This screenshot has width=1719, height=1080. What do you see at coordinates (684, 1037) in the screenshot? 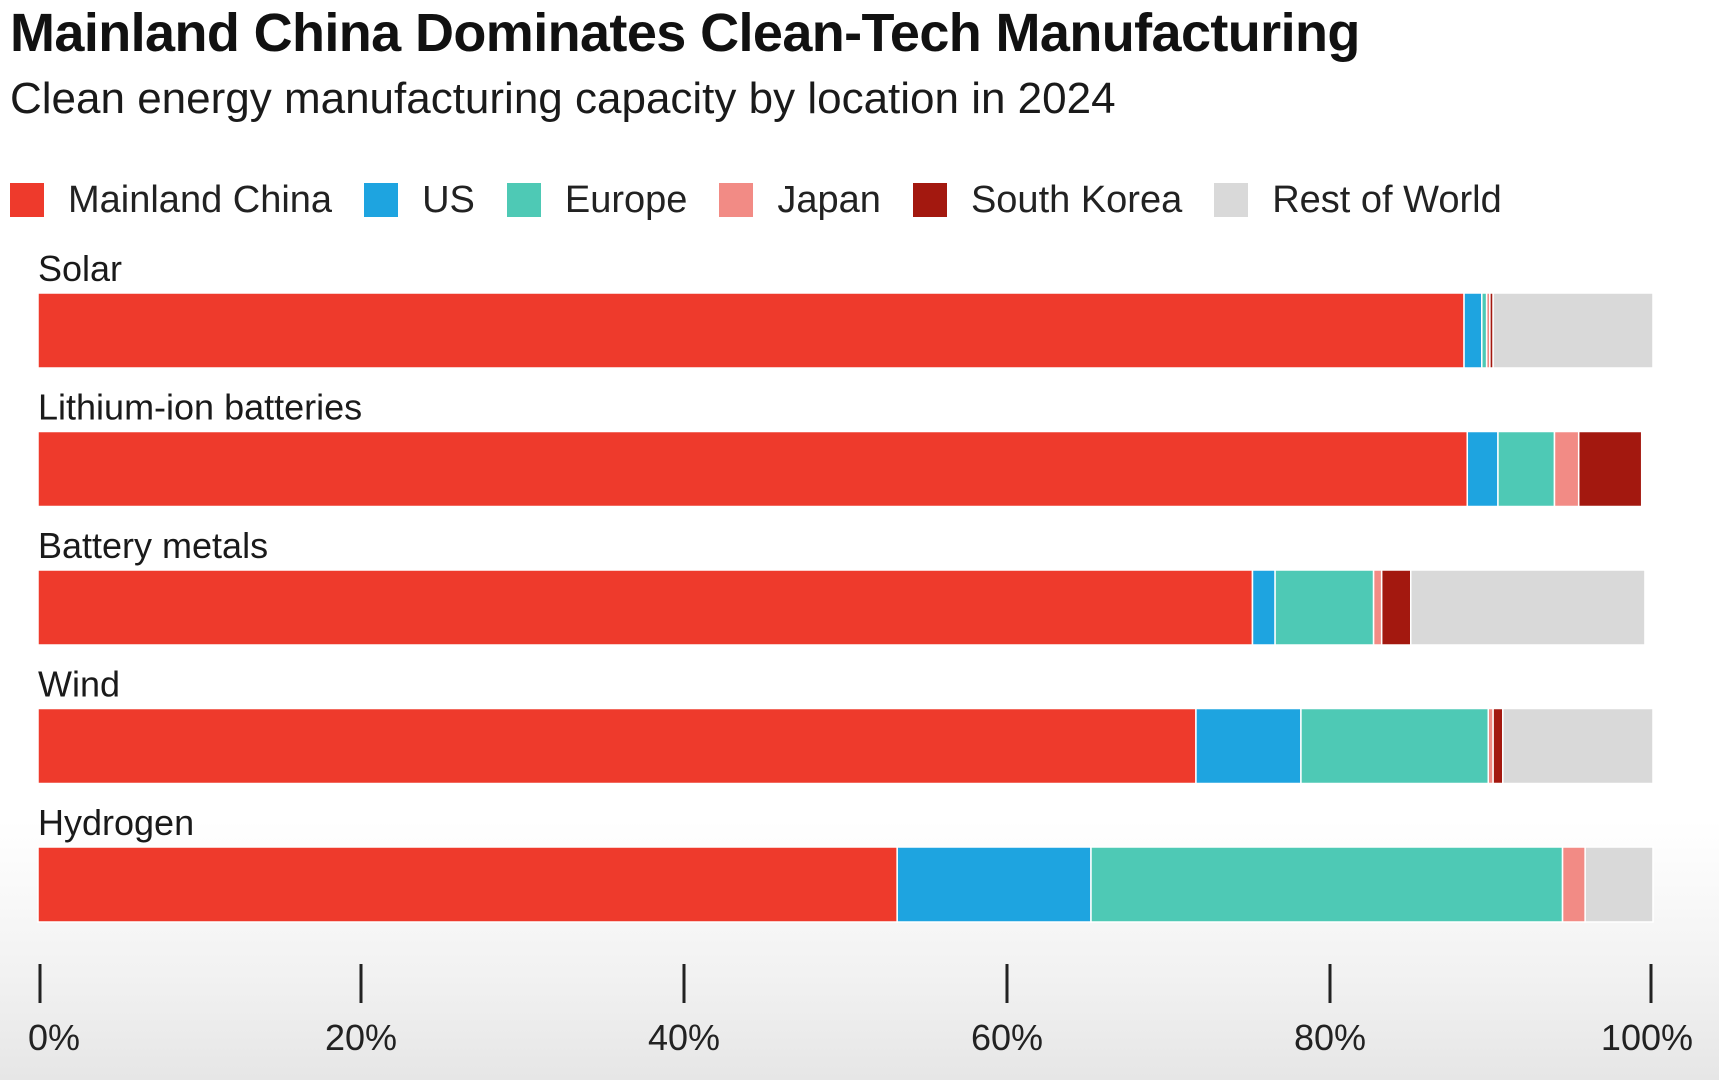
I see `x-tick-label-40: 40%` at bounding box center [684, 1037].